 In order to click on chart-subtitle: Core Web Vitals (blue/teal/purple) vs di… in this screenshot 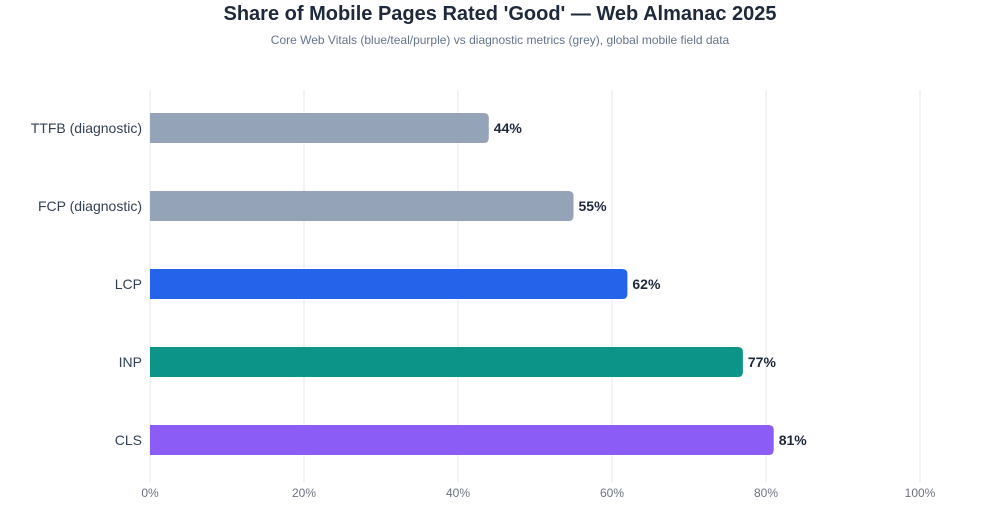, I will do `click(500, 40)`.